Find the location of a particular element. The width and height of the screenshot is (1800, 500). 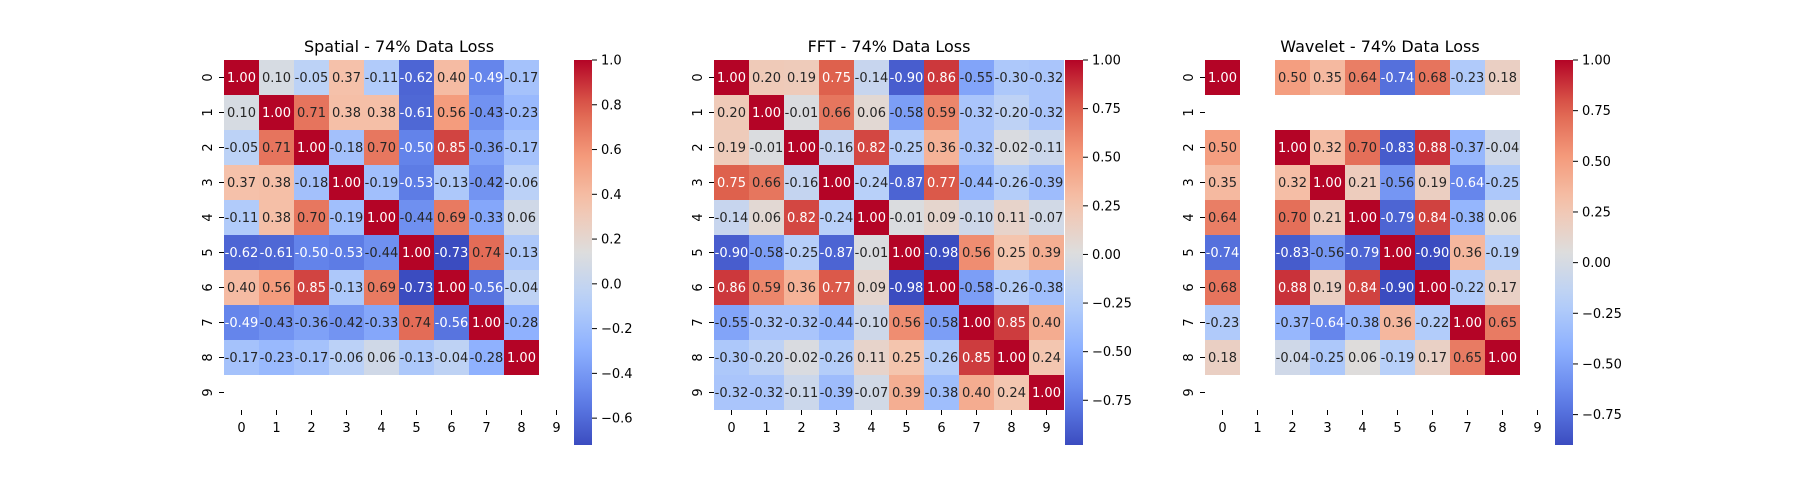

cell-value-label: 0.21 is located at coordinates (1362, 183).